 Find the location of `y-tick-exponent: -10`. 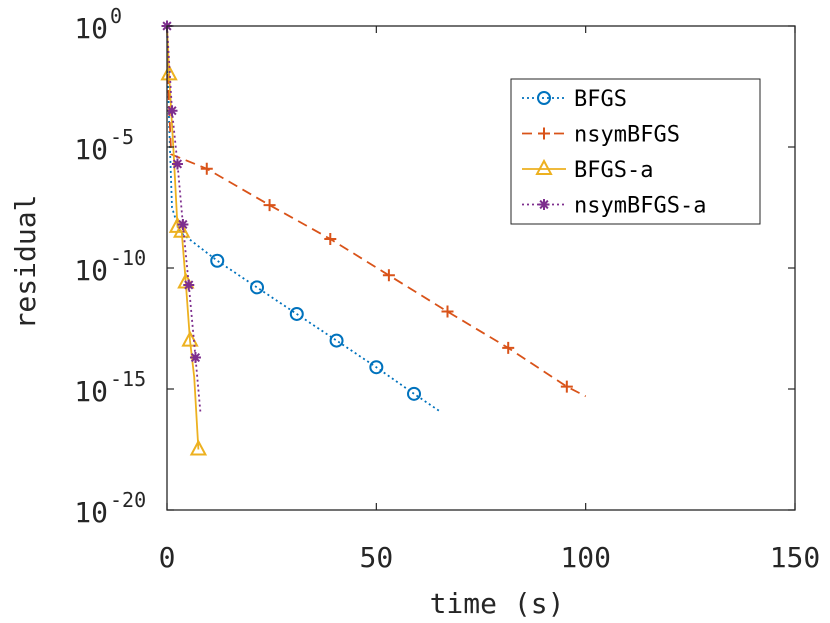

y-tick-exponent: -10 is located at coordinates (128, 258).